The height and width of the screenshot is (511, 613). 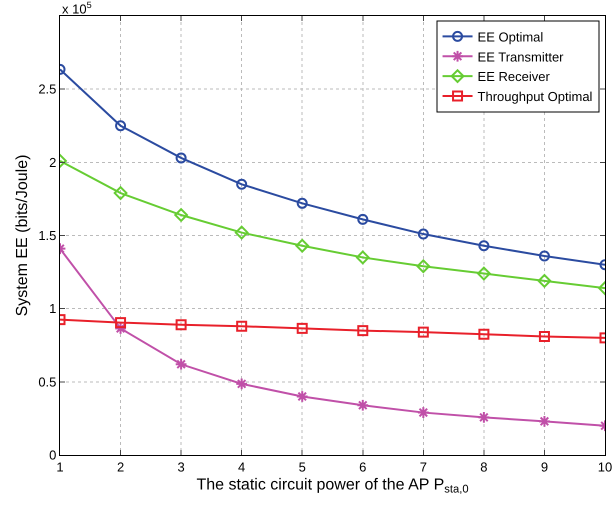 What do you see at coordinates (332, 486) in the screenshot?
I see `x-axis-title: The static circuit power of the AP P$_{sta,0}$` at bounding box center [332, 486].